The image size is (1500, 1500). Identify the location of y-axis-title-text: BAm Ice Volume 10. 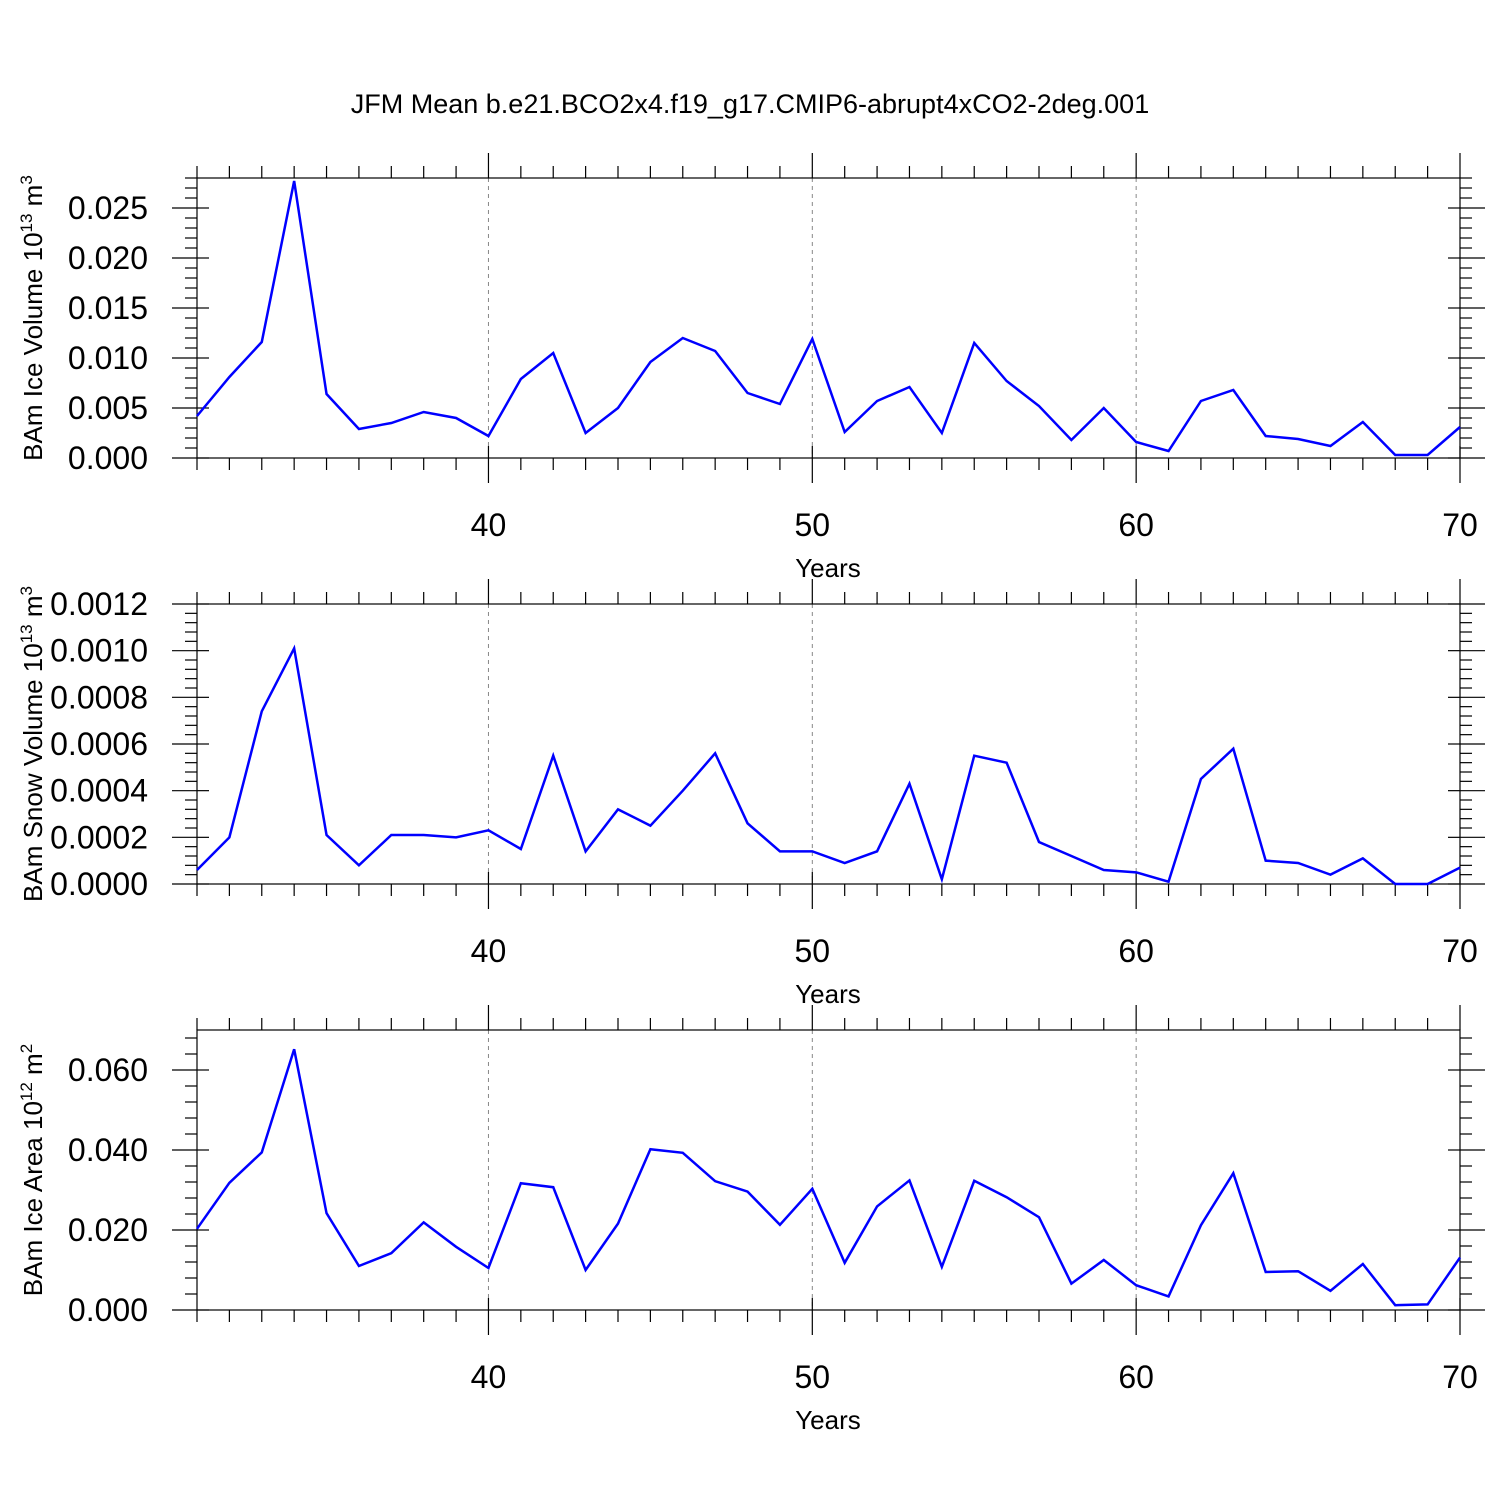
(33, 346).